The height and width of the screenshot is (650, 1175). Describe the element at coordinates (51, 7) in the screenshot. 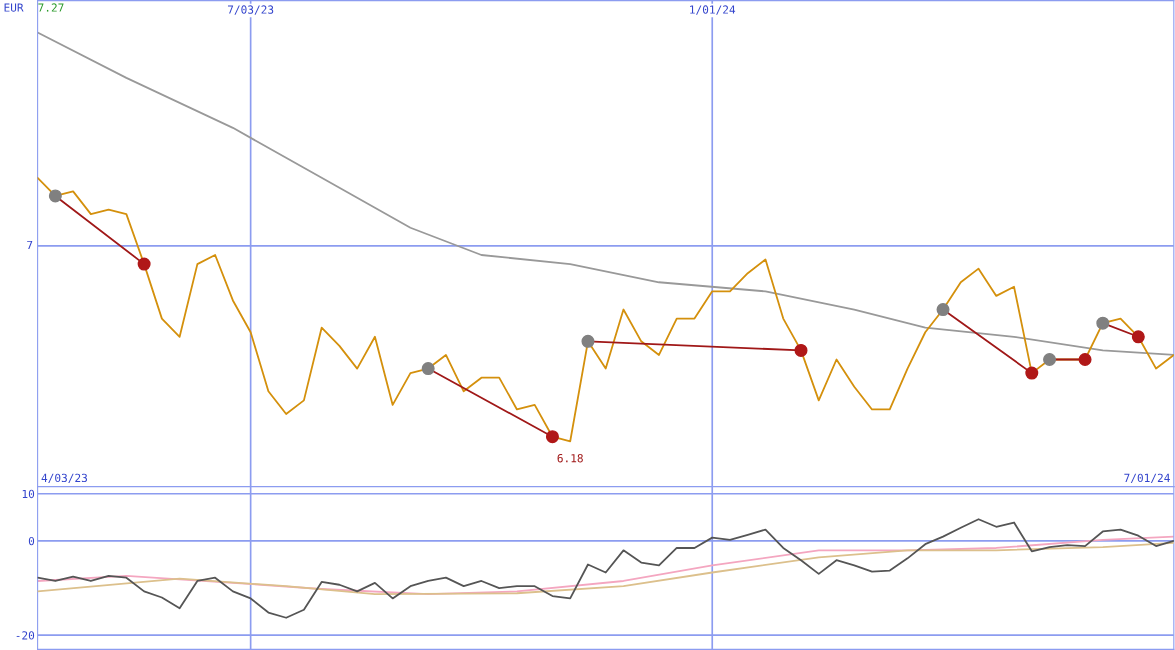

I see `text: 7.27` at that location.